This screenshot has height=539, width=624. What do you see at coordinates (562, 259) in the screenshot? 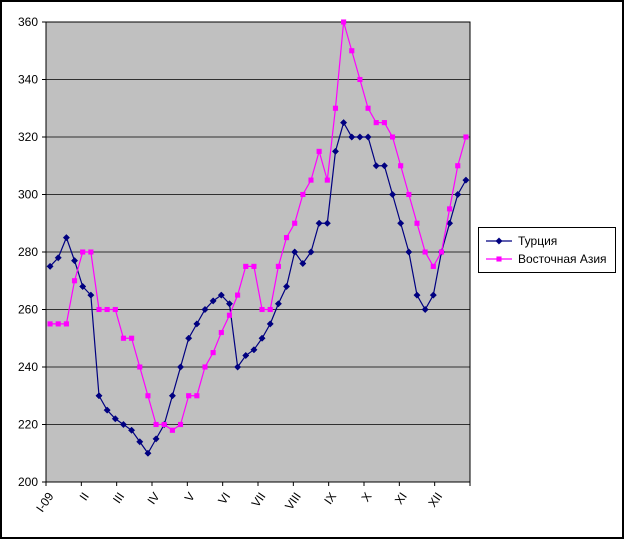
I see `legend-label-east-asia: Восточная Азия` at bounding box center [562, 259].